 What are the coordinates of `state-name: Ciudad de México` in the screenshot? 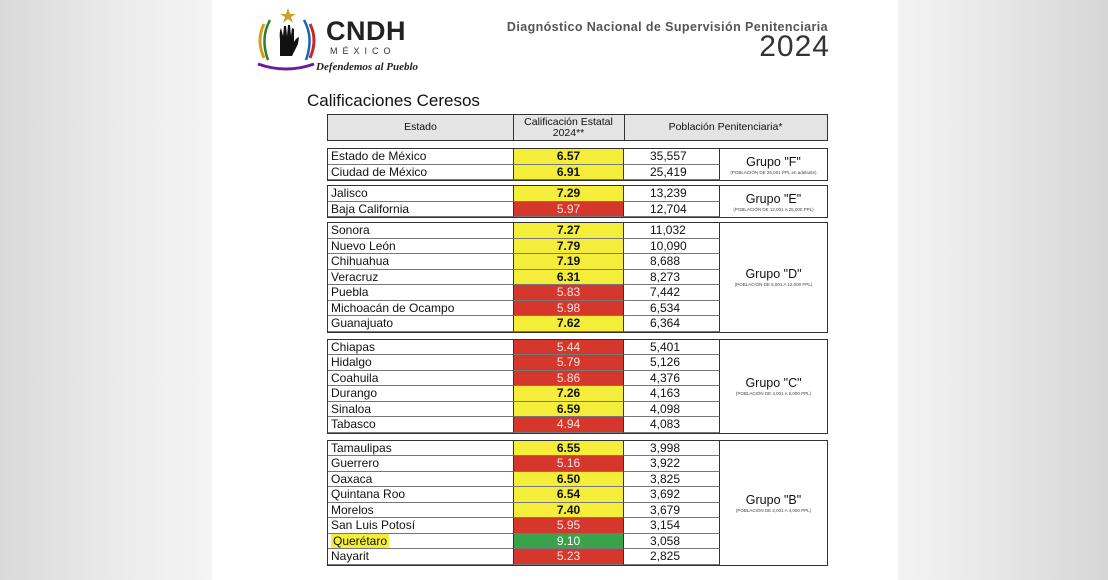 It's located at (421, 172).